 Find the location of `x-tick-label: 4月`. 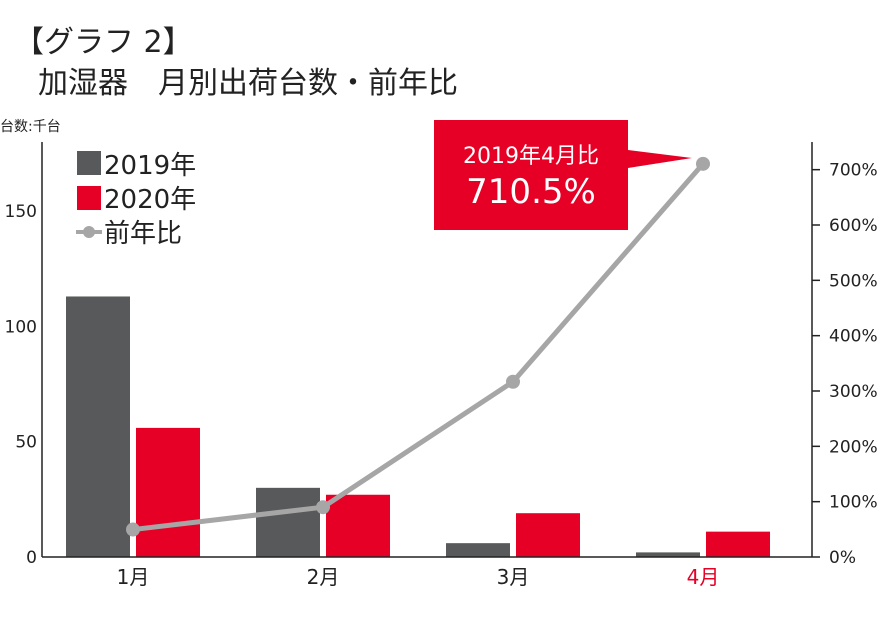

x-tick-label: 4月 is located at coordinates (703, 577).